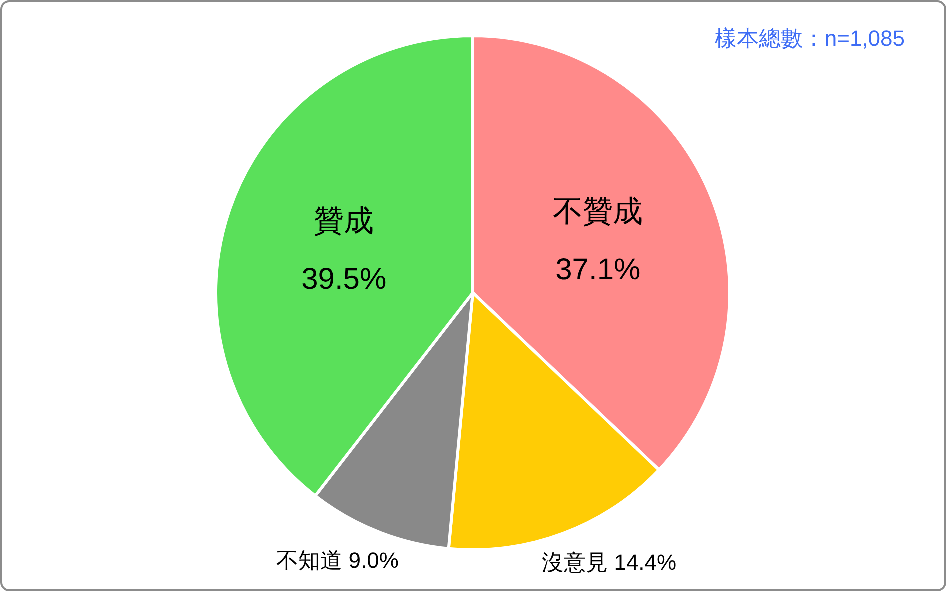  I want to click on slice-label: 不贊成, so click(598, 211).